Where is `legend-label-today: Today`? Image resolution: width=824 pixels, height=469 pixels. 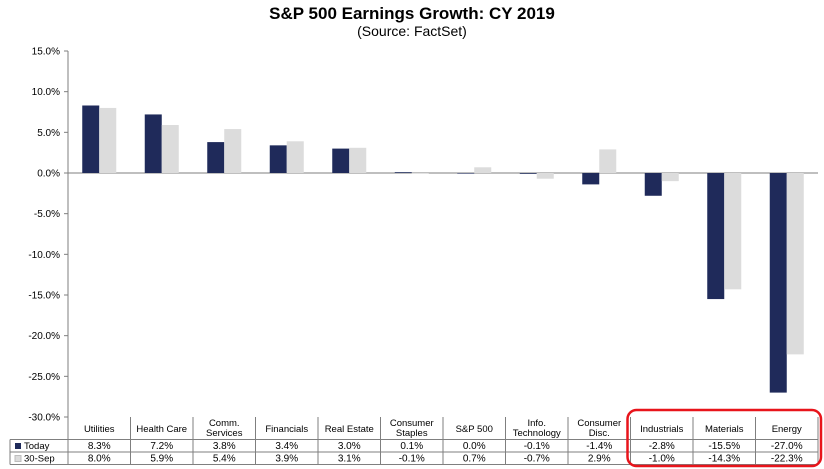
legend-label-today: Today is located at coordinates (37, 446).